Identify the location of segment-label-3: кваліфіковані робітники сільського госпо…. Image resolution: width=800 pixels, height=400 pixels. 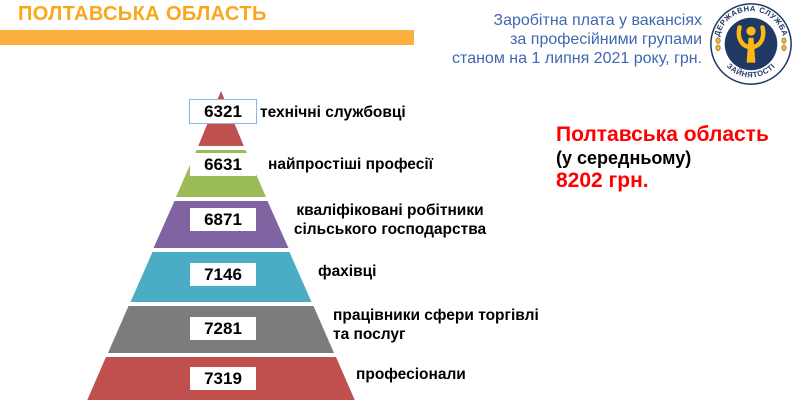
(390, 220).